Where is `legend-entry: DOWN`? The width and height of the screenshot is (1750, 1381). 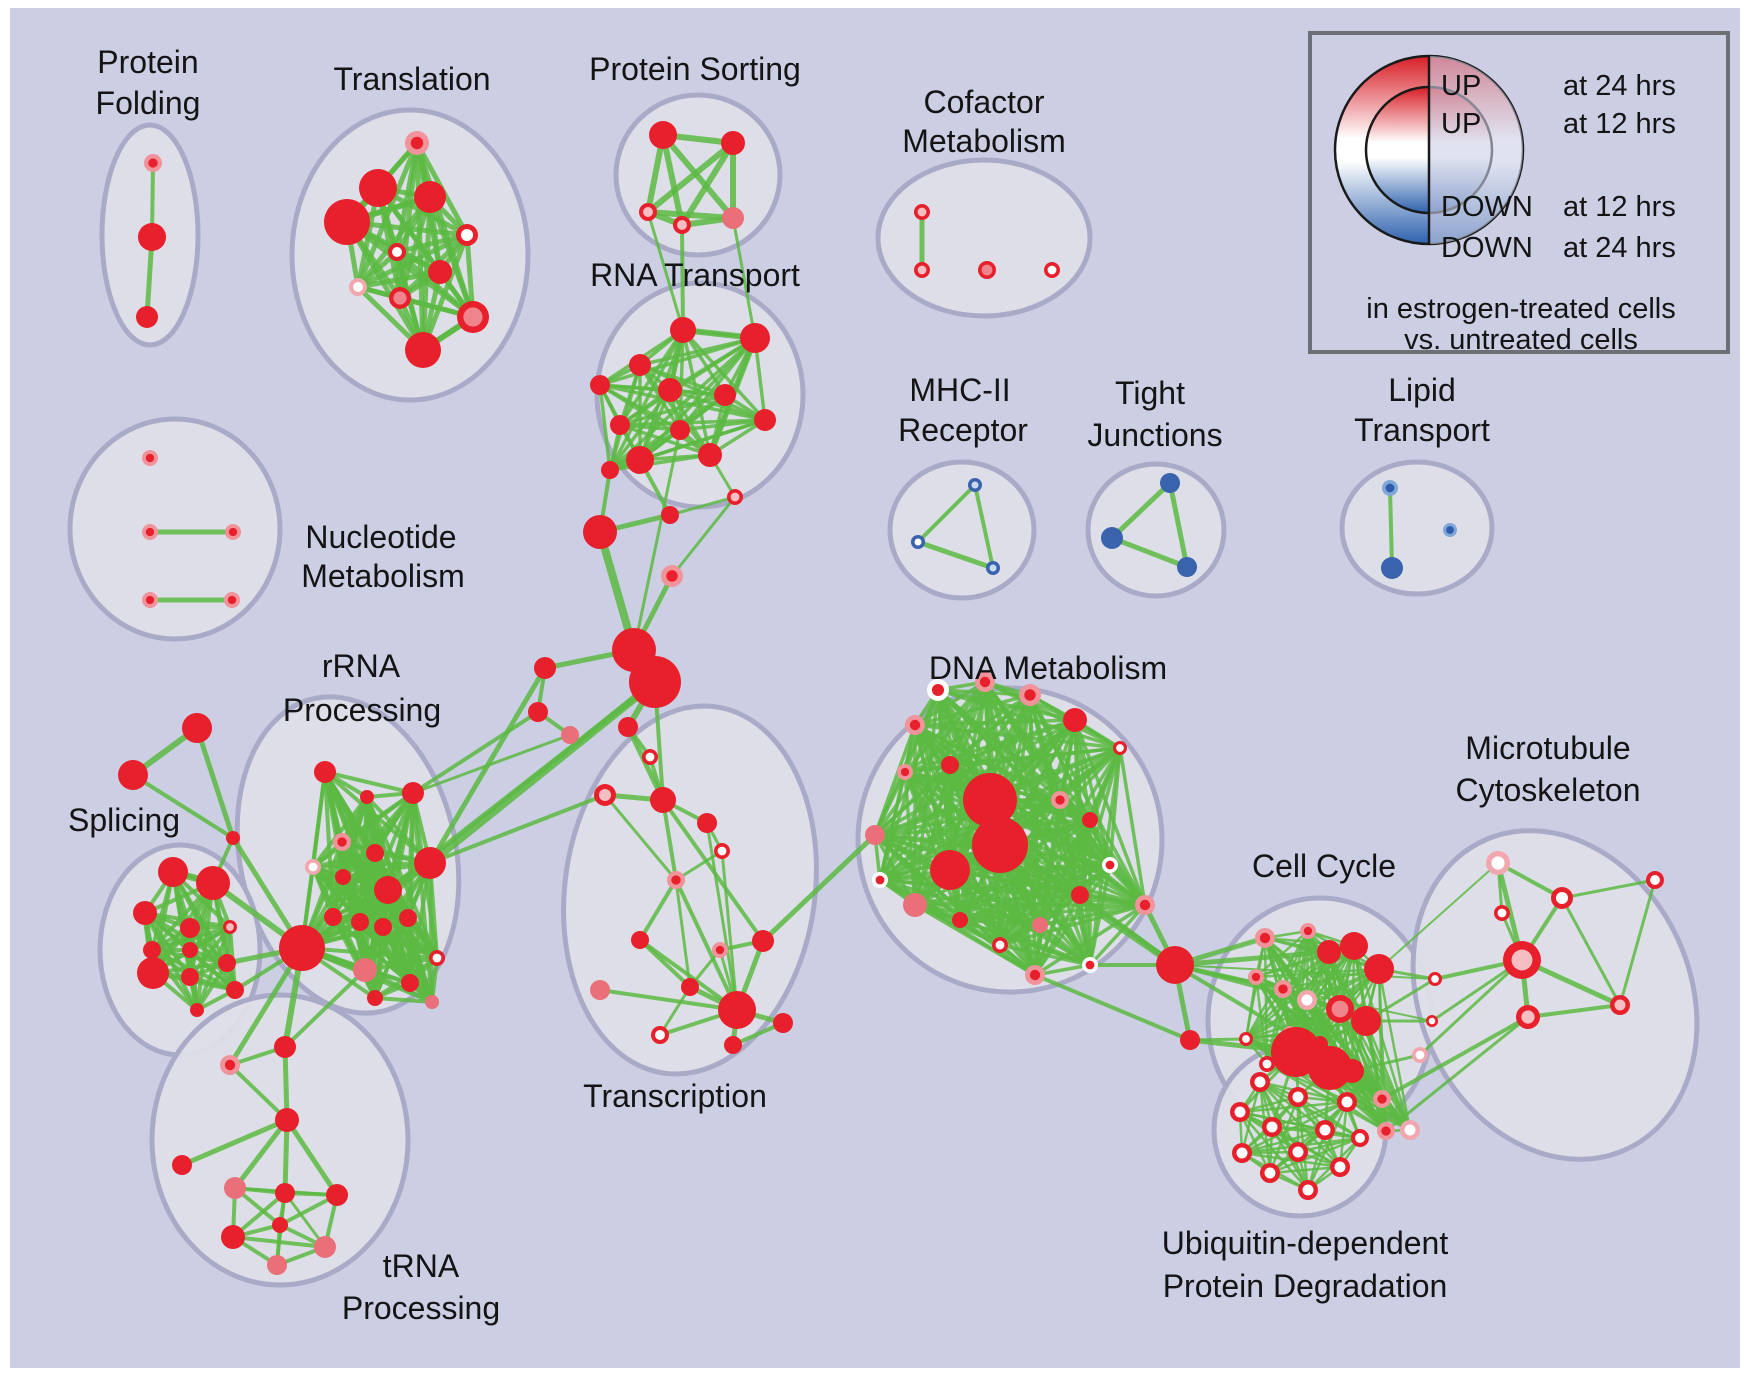 legend-entry: DOWN is located at coordinates (1487, 207).